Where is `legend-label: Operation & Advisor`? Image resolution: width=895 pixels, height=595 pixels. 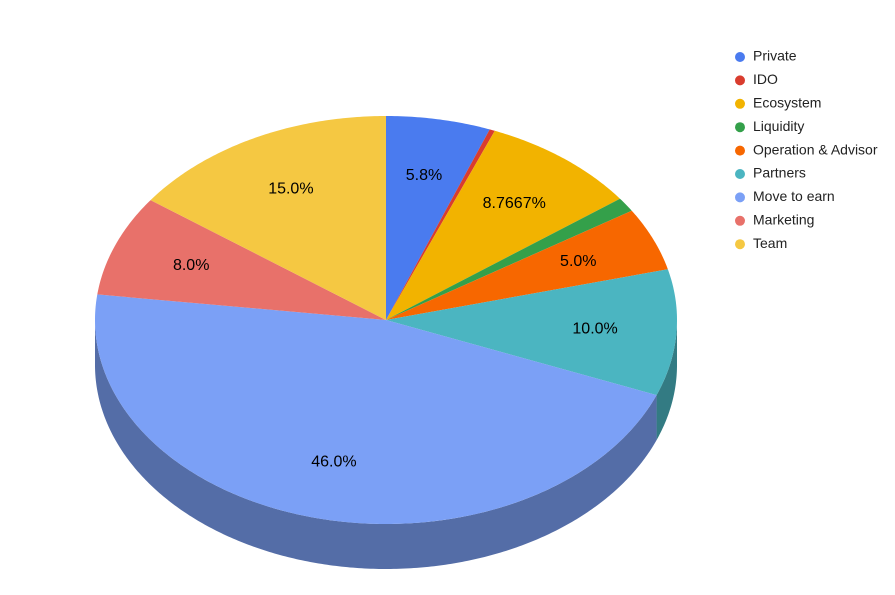 legend-label: Operation & Advisor is located at coordinates (815, 149).